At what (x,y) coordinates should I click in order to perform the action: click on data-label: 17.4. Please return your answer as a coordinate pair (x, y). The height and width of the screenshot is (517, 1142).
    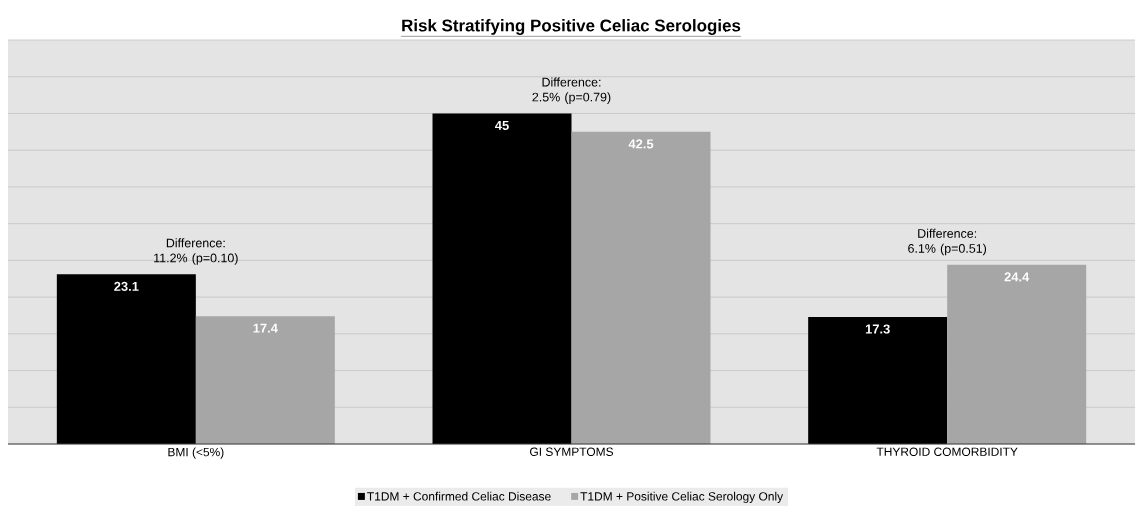
    Looking at the image, I should click on (265, 328).